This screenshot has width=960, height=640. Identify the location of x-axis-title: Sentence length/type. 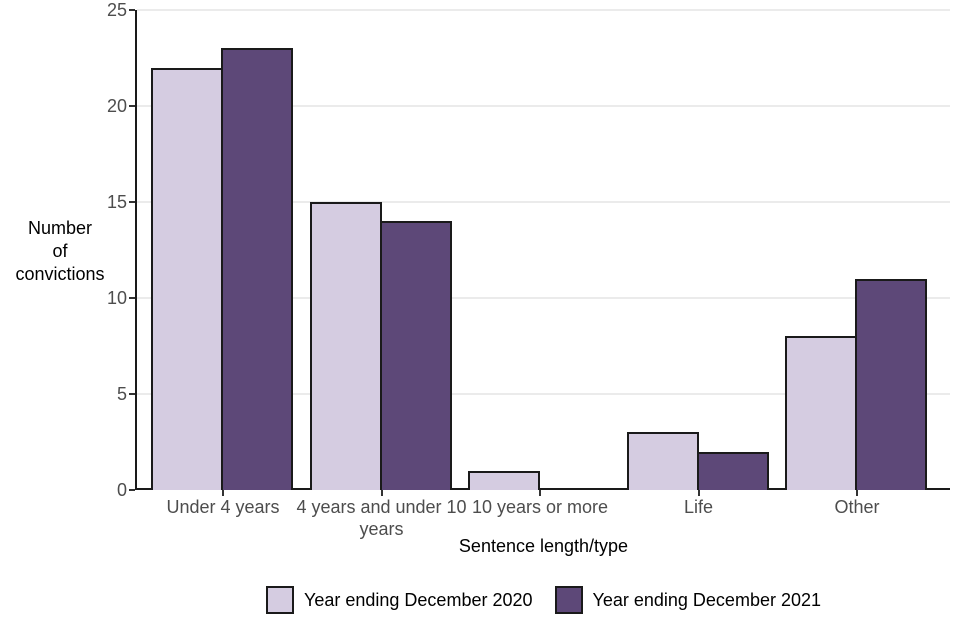
(543, 546).